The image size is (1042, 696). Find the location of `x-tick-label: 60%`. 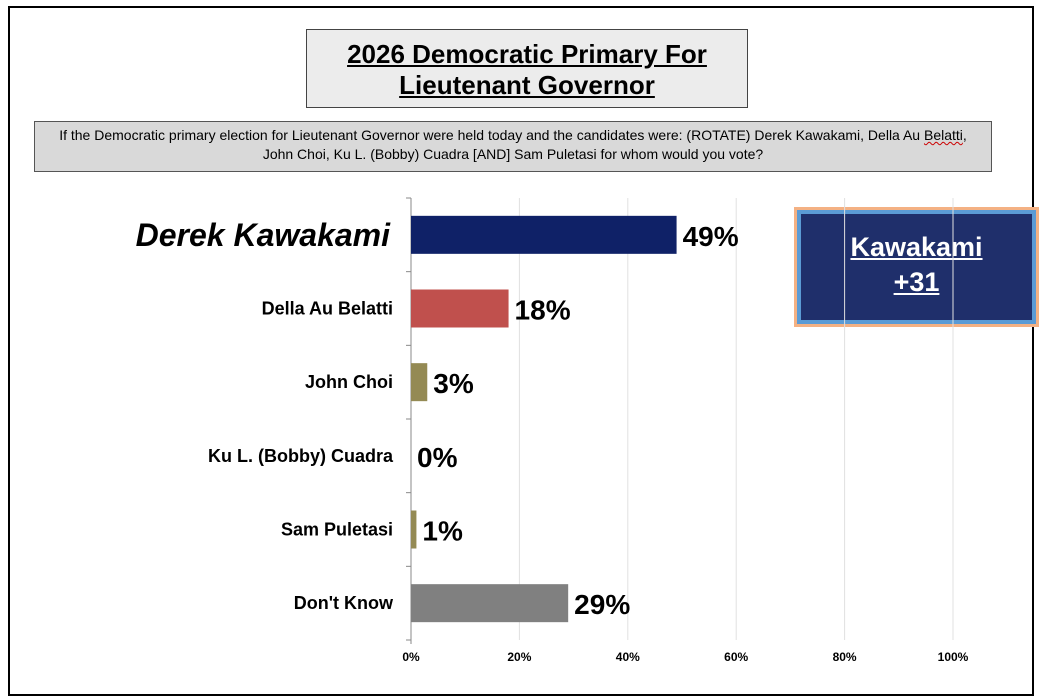

x-tick-label: 60% is located at coordinates (736, 657).